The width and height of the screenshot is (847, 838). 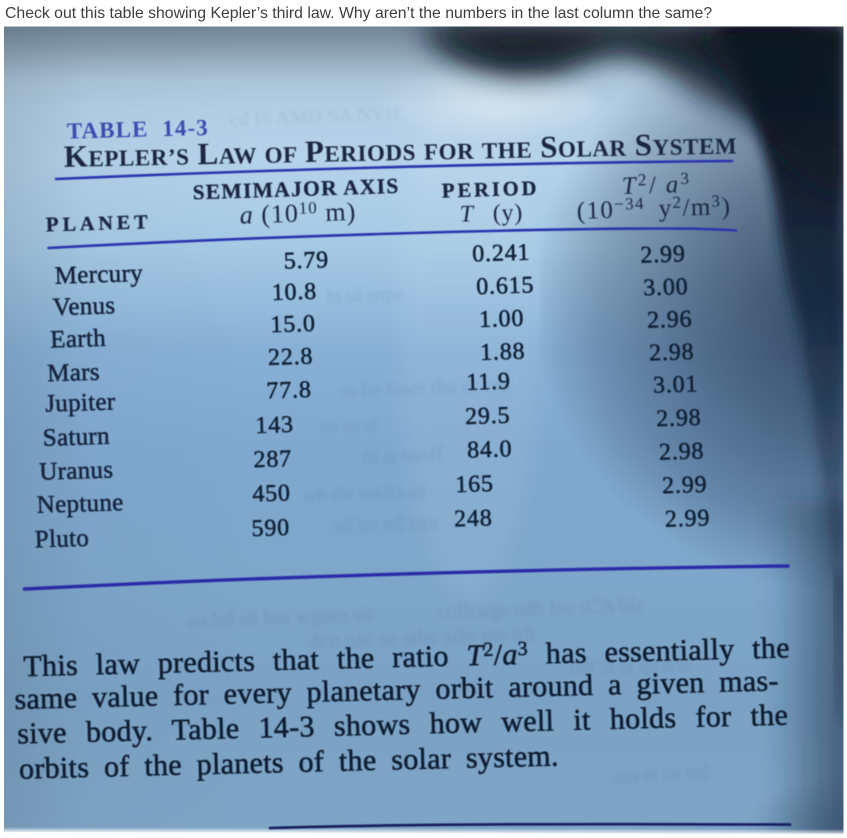 I want to click on svg-text: 84.0, so click(x=490, y=449).